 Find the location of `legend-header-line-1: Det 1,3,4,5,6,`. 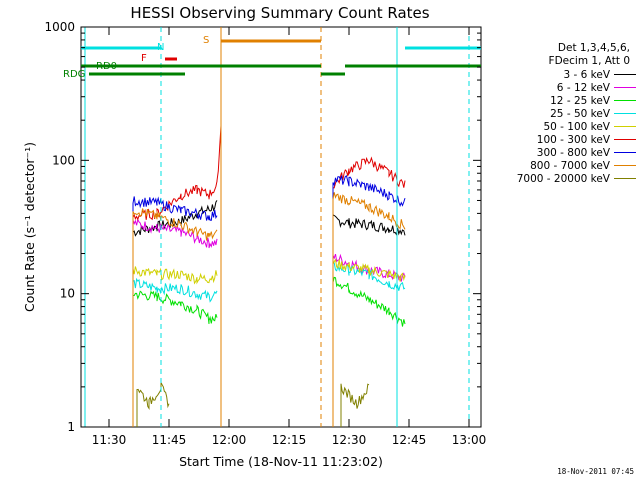

legend-header-line-1: Det 1,3,4,5,6, is located at coordinates (593, 48).